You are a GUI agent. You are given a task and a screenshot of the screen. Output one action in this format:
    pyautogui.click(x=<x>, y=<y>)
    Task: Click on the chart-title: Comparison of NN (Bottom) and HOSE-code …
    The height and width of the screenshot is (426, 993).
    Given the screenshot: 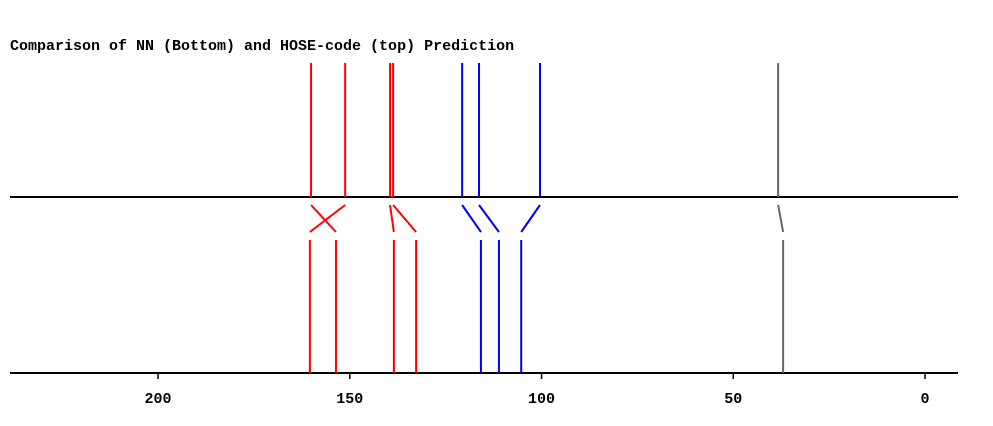 What is the action you would take?
    pyautogui.click(x=262, y=46)
    